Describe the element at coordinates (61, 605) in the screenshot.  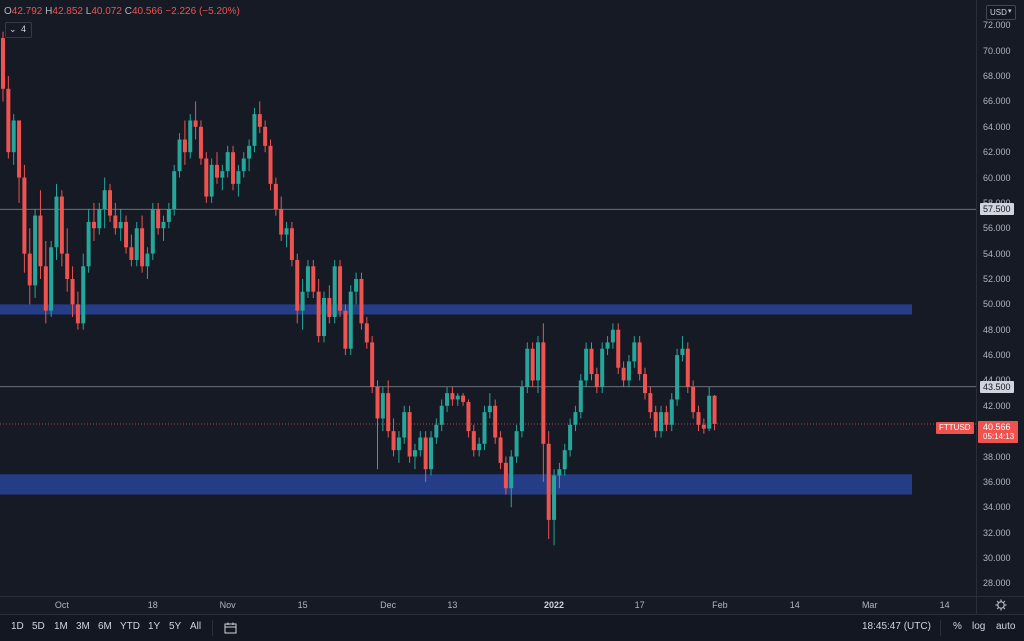
I see `time-tick-label: Oct` at that location.